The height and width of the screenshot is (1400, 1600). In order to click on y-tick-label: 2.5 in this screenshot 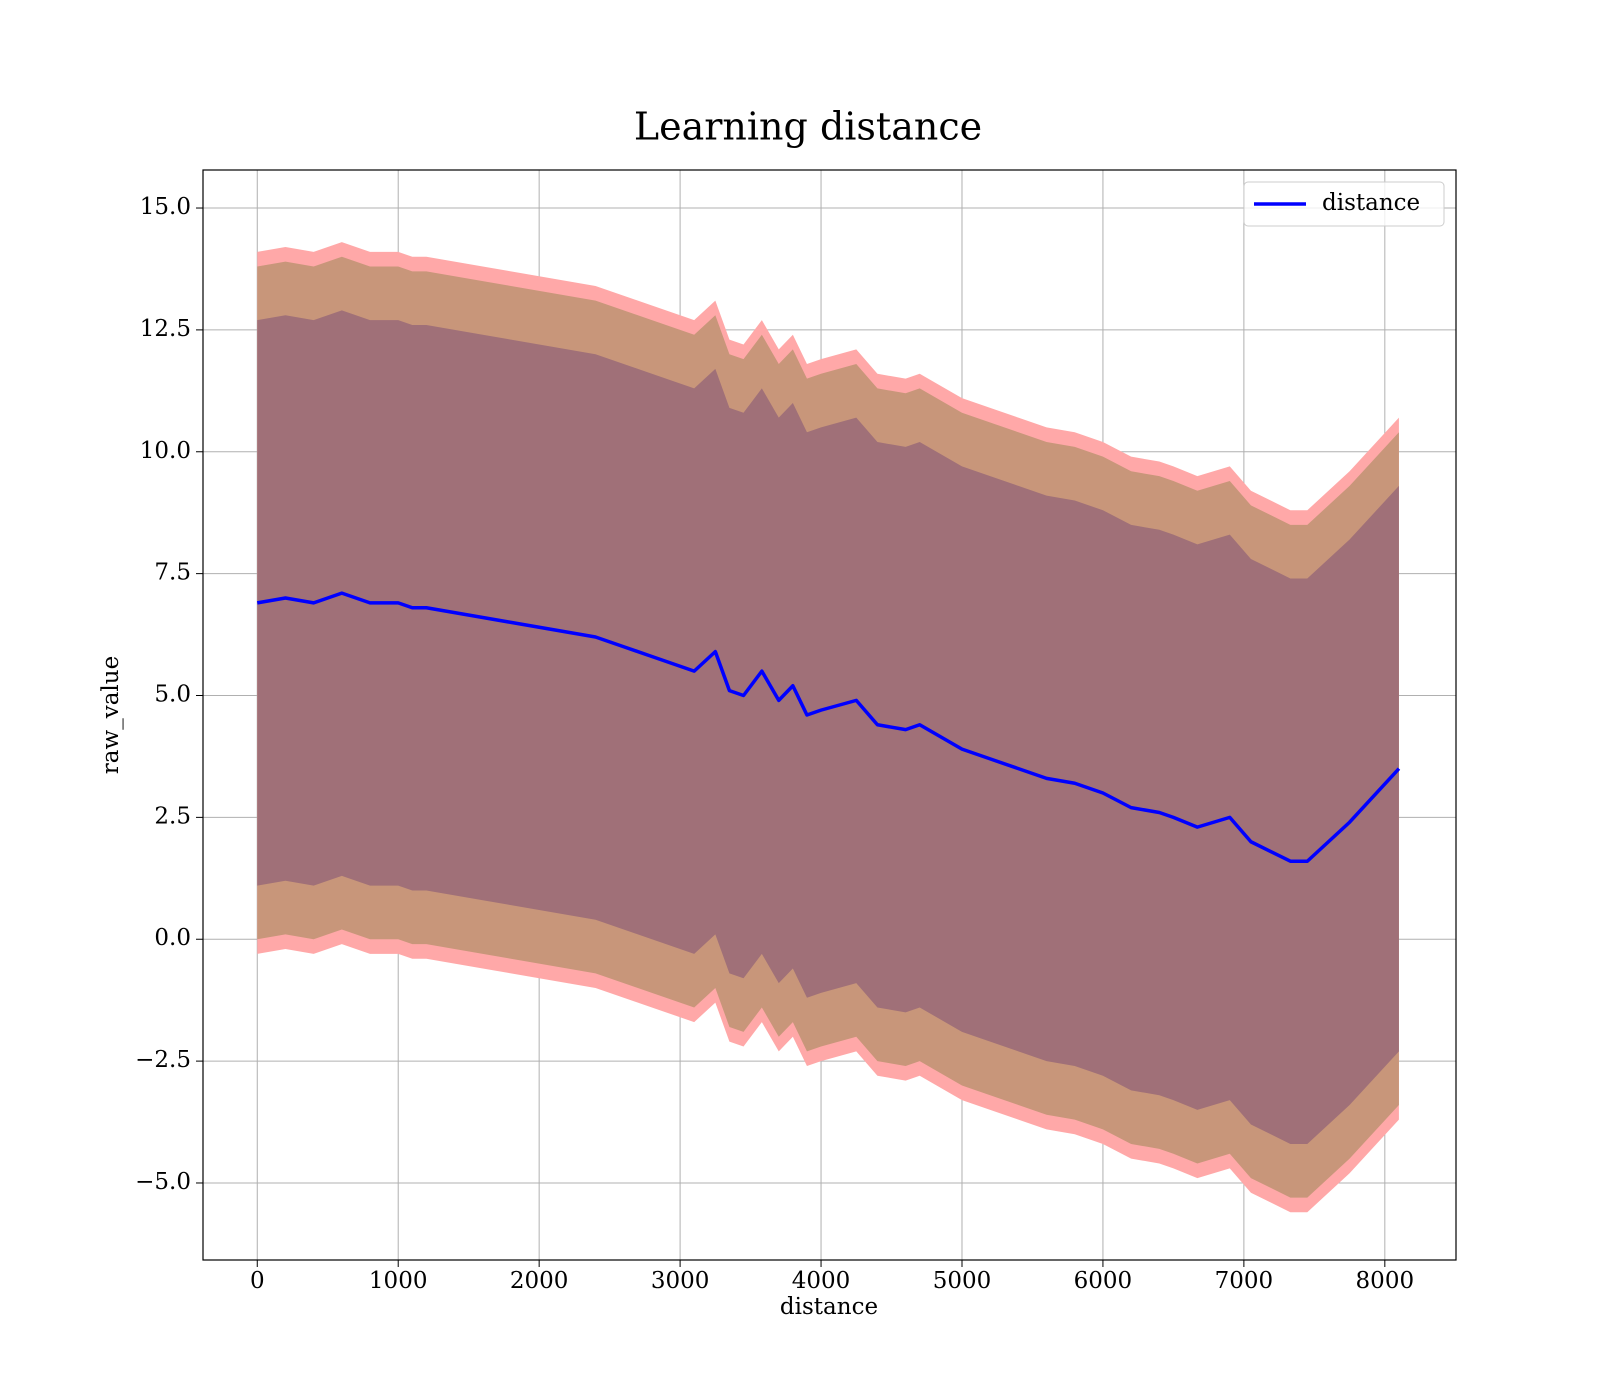, I will do `click(172, 816)`.